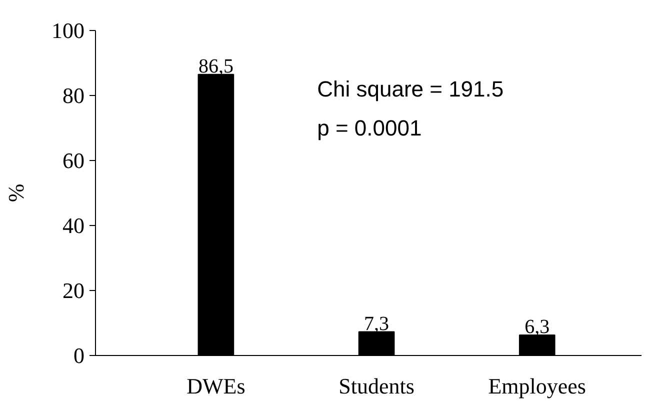 The image size is (651, 405). Describe the element at coordinates (73, 290) in the screenshot. I see `y-tick-label: 20` at that location.